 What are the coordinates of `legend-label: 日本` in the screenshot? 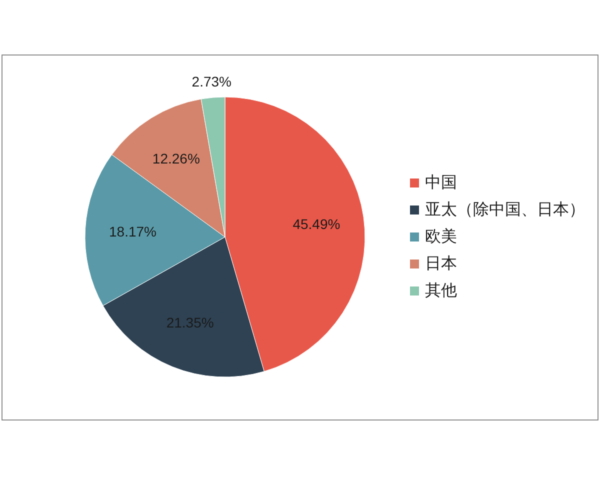 It's located at (441, 263).